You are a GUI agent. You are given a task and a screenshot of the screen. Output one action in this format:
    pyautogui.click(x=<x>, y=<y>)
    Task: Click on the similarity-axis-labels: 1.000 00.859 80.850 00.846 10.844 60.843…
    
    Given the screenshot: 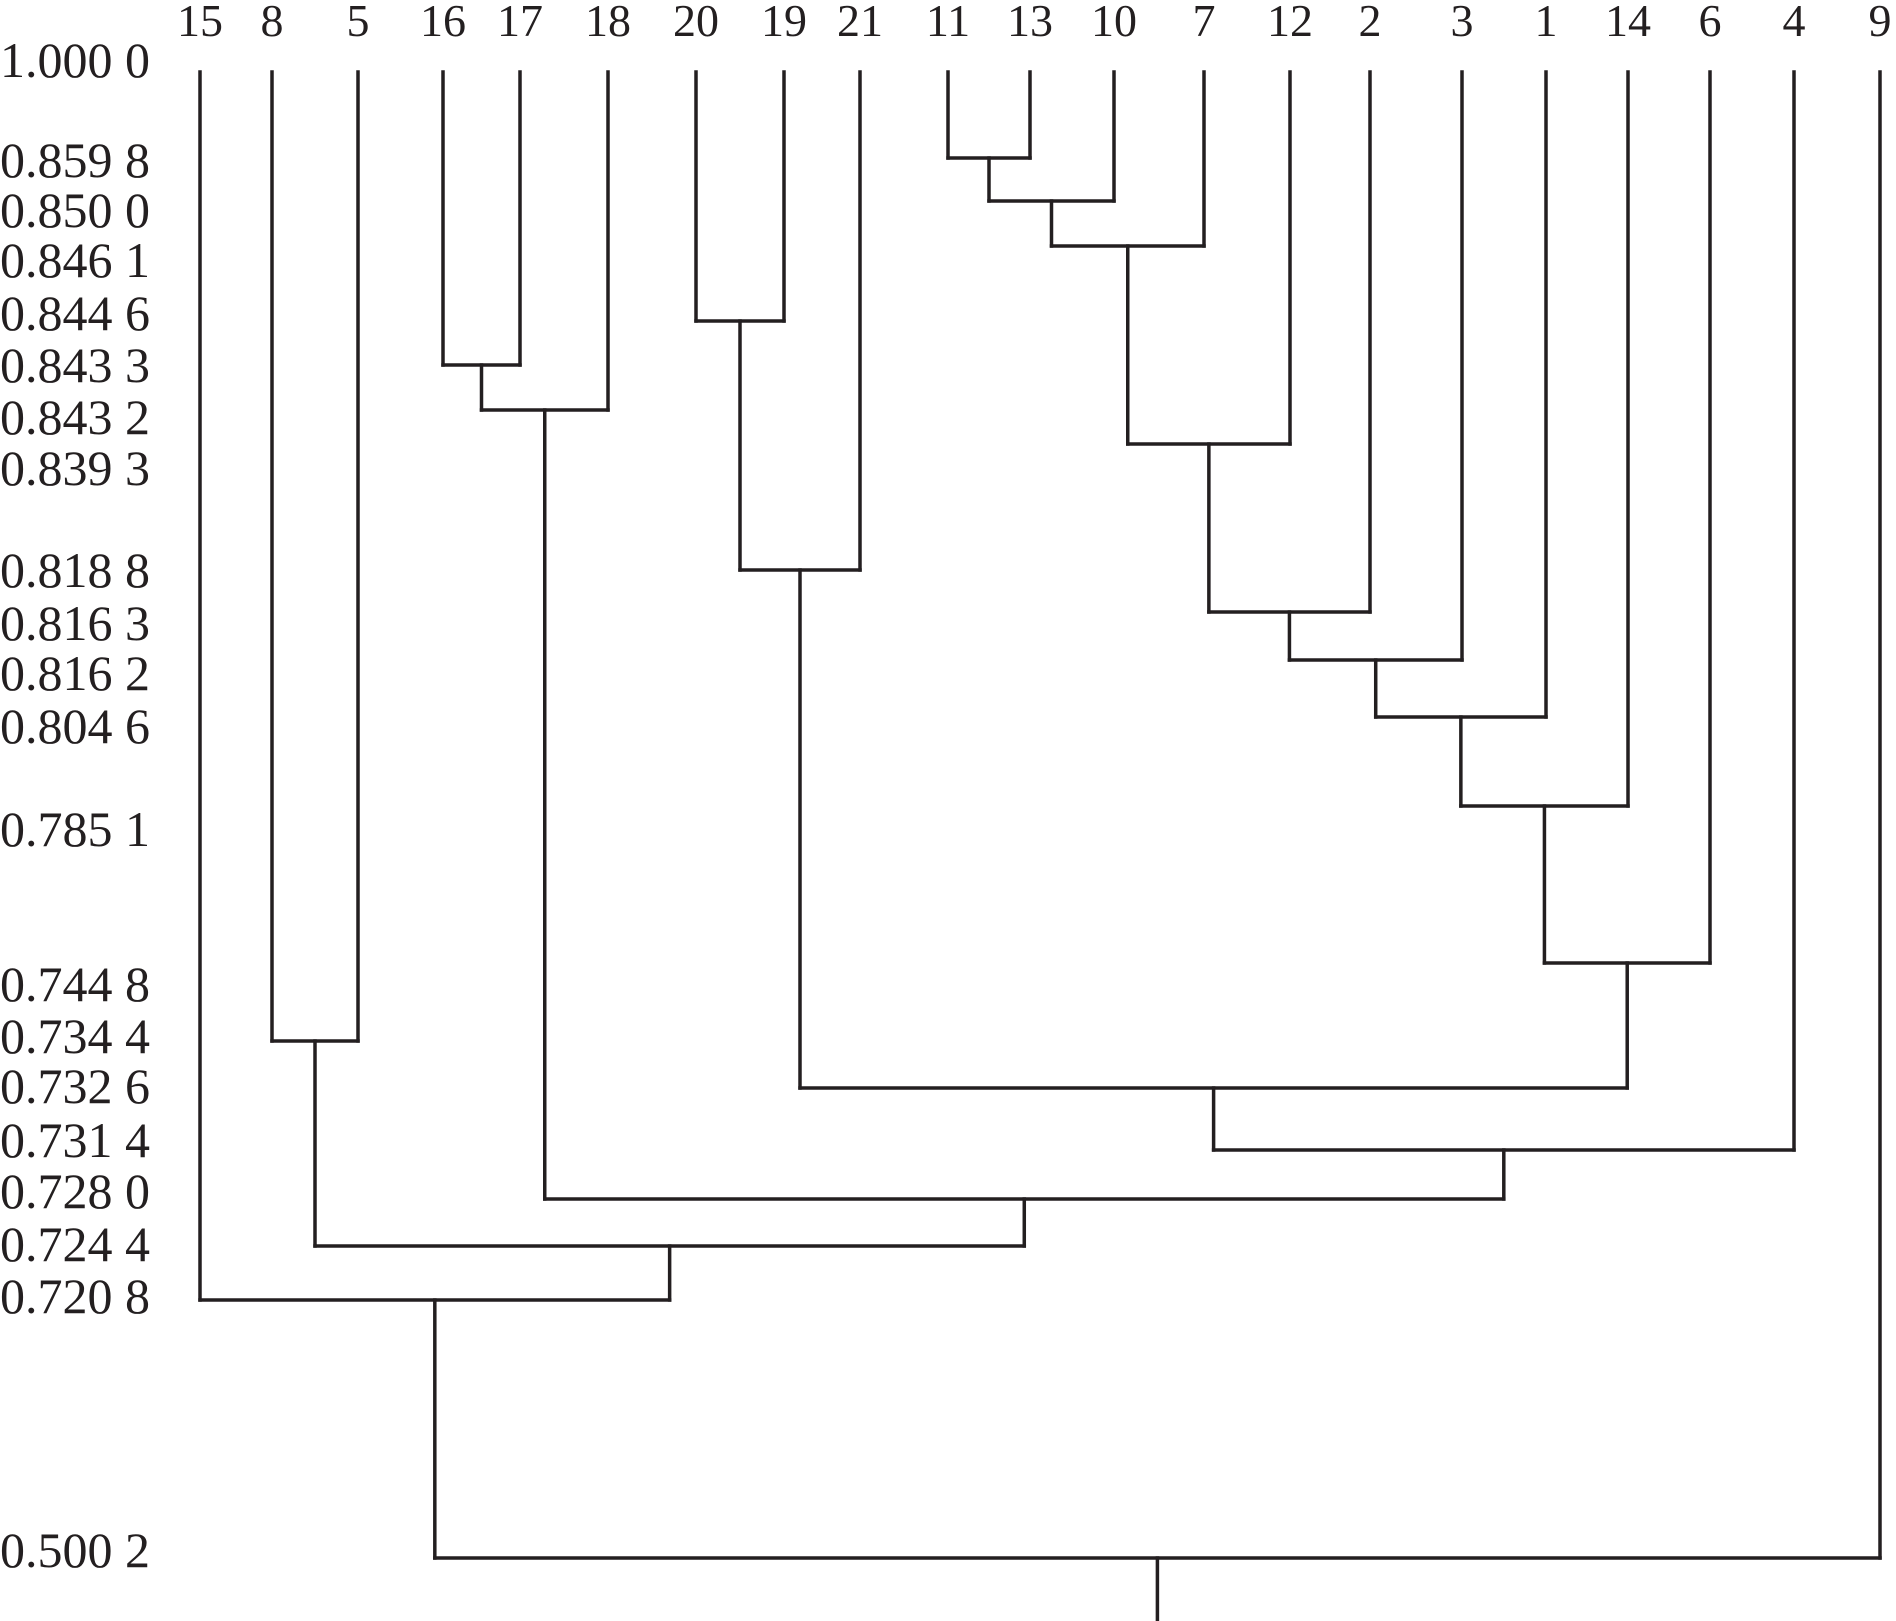 What is the action you would take?
    pyautogui.click(x=75, y=805)
    